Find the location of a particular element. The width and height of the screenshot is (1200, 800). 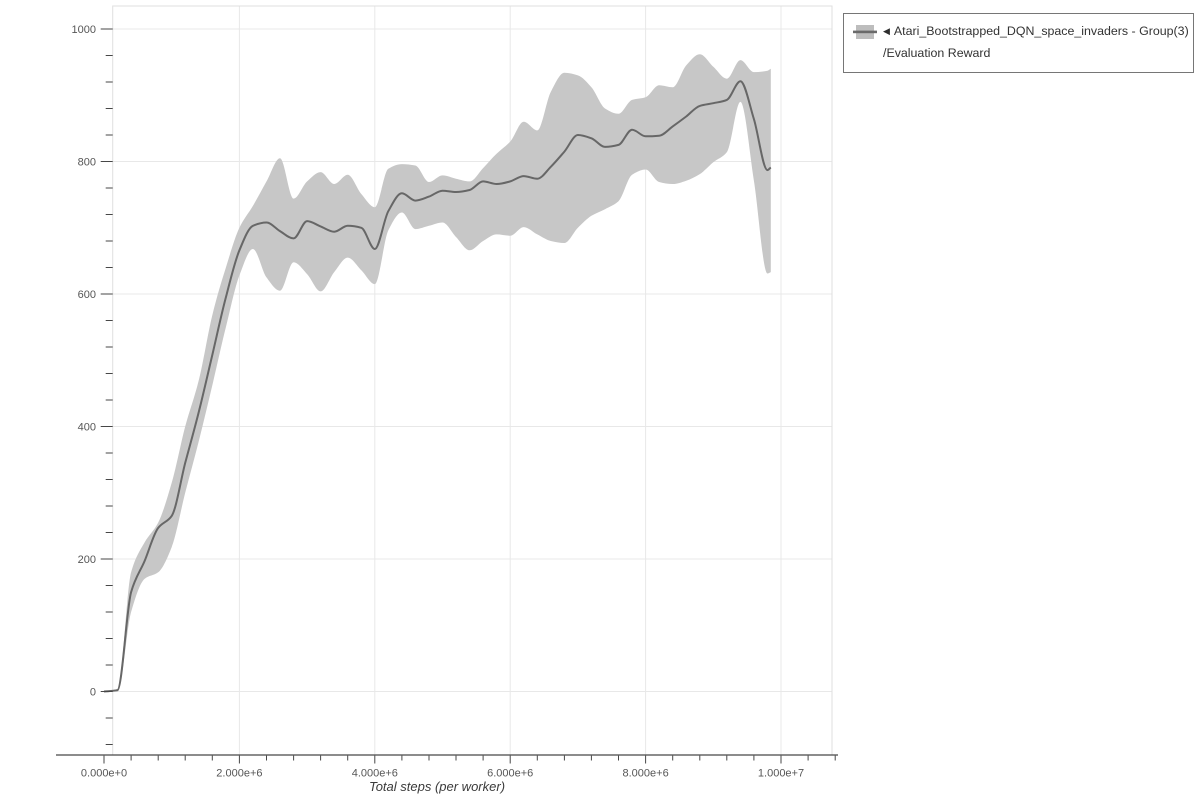

collapse-arrow-icon: ◀ is located at coordinates (886, 31).